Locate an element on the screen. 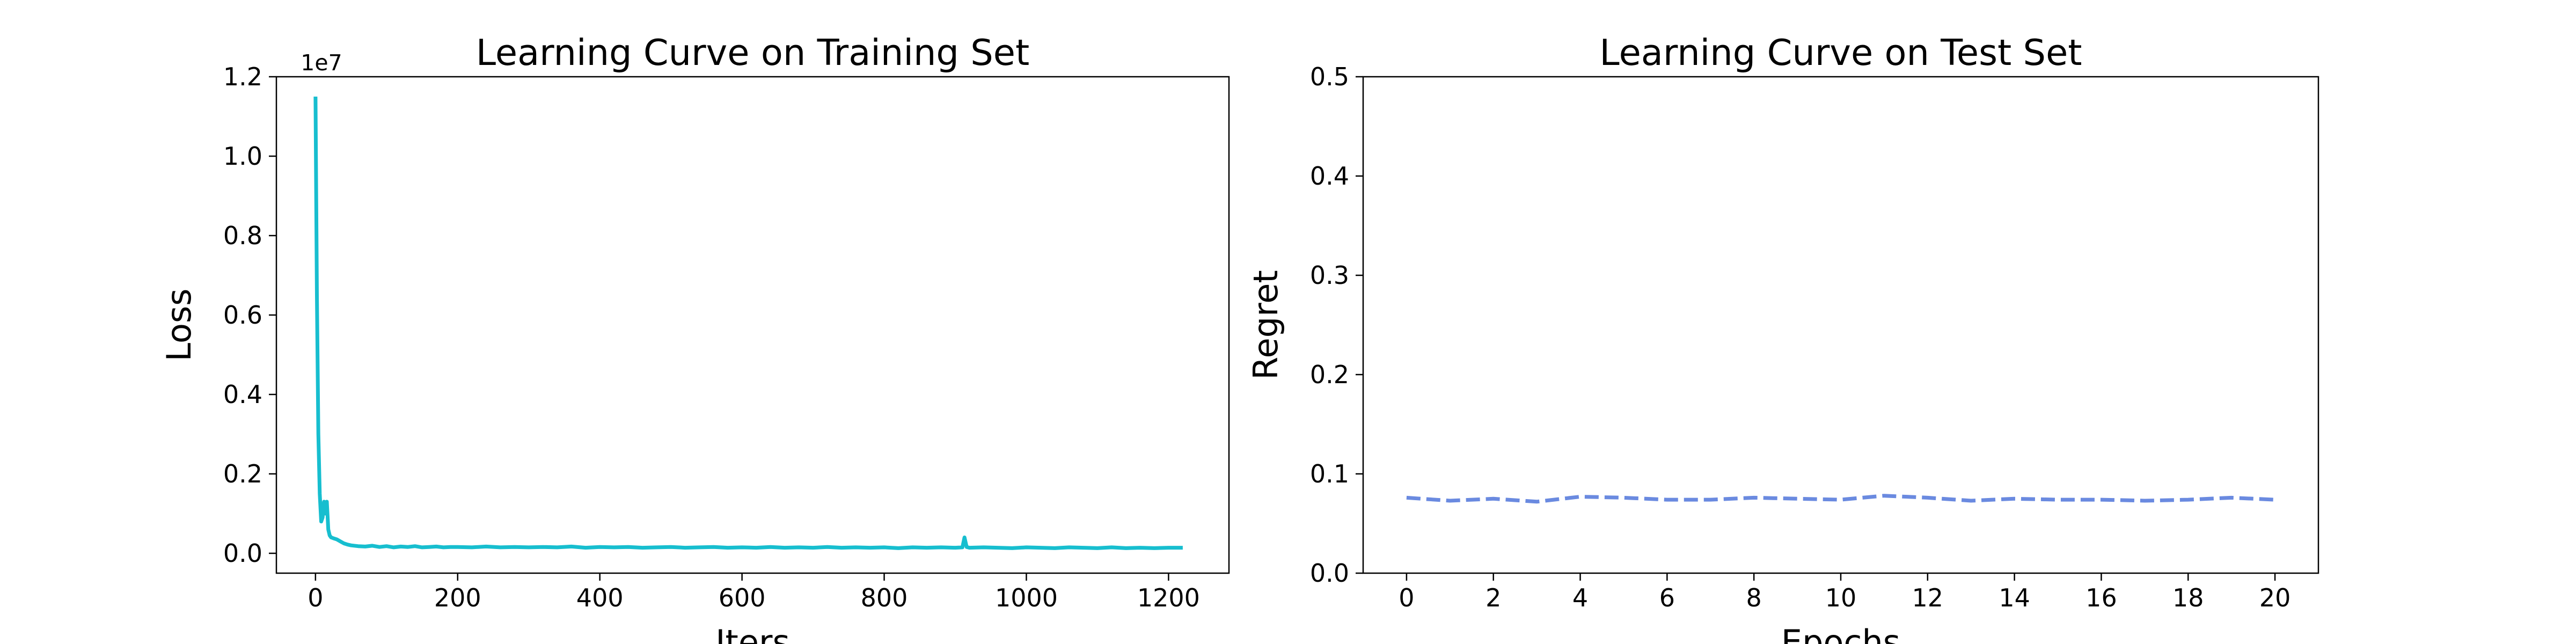 The image size is (2576, 644). test-x-tick-label: 8 is located at coordinates (1754, 597).